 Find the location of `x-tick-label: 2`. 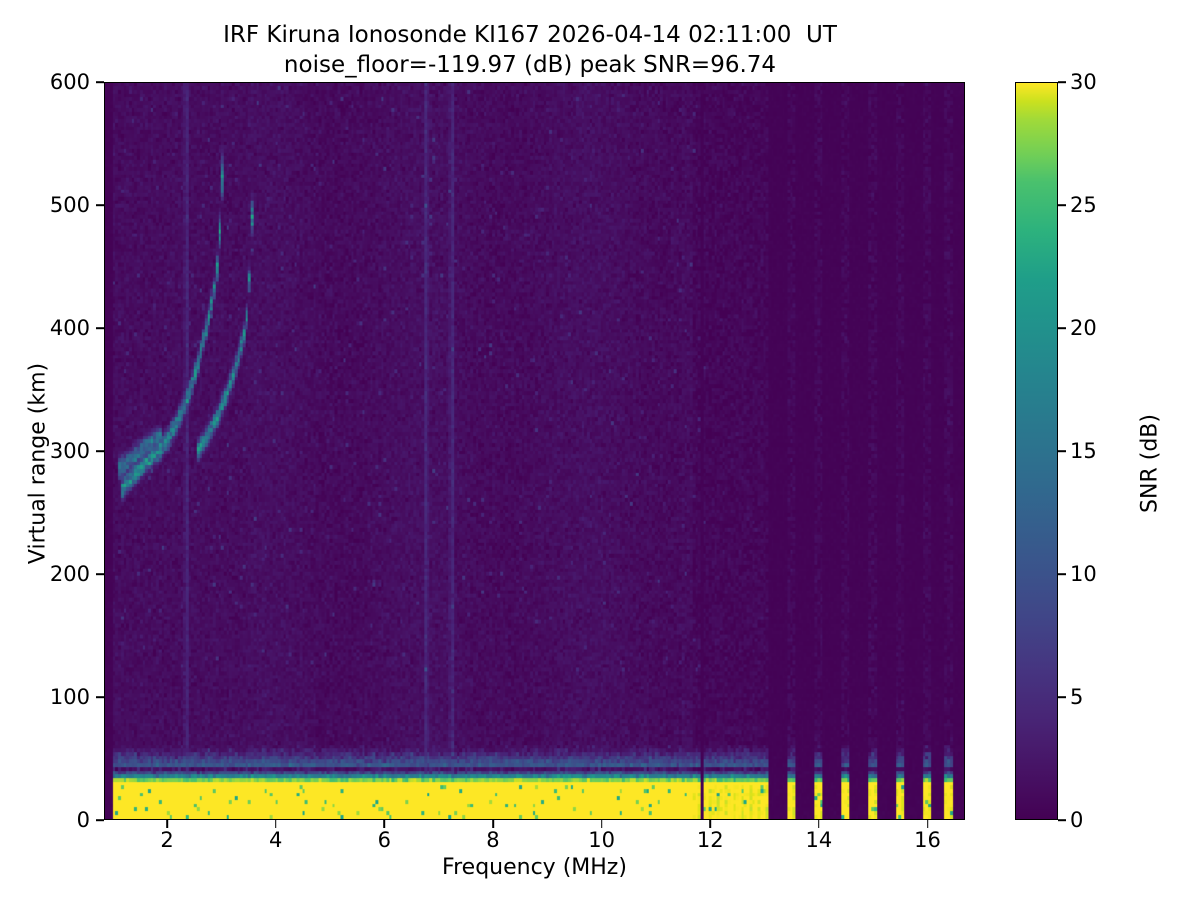

x-tick-label: 2 is located at coordinates (167, 840).